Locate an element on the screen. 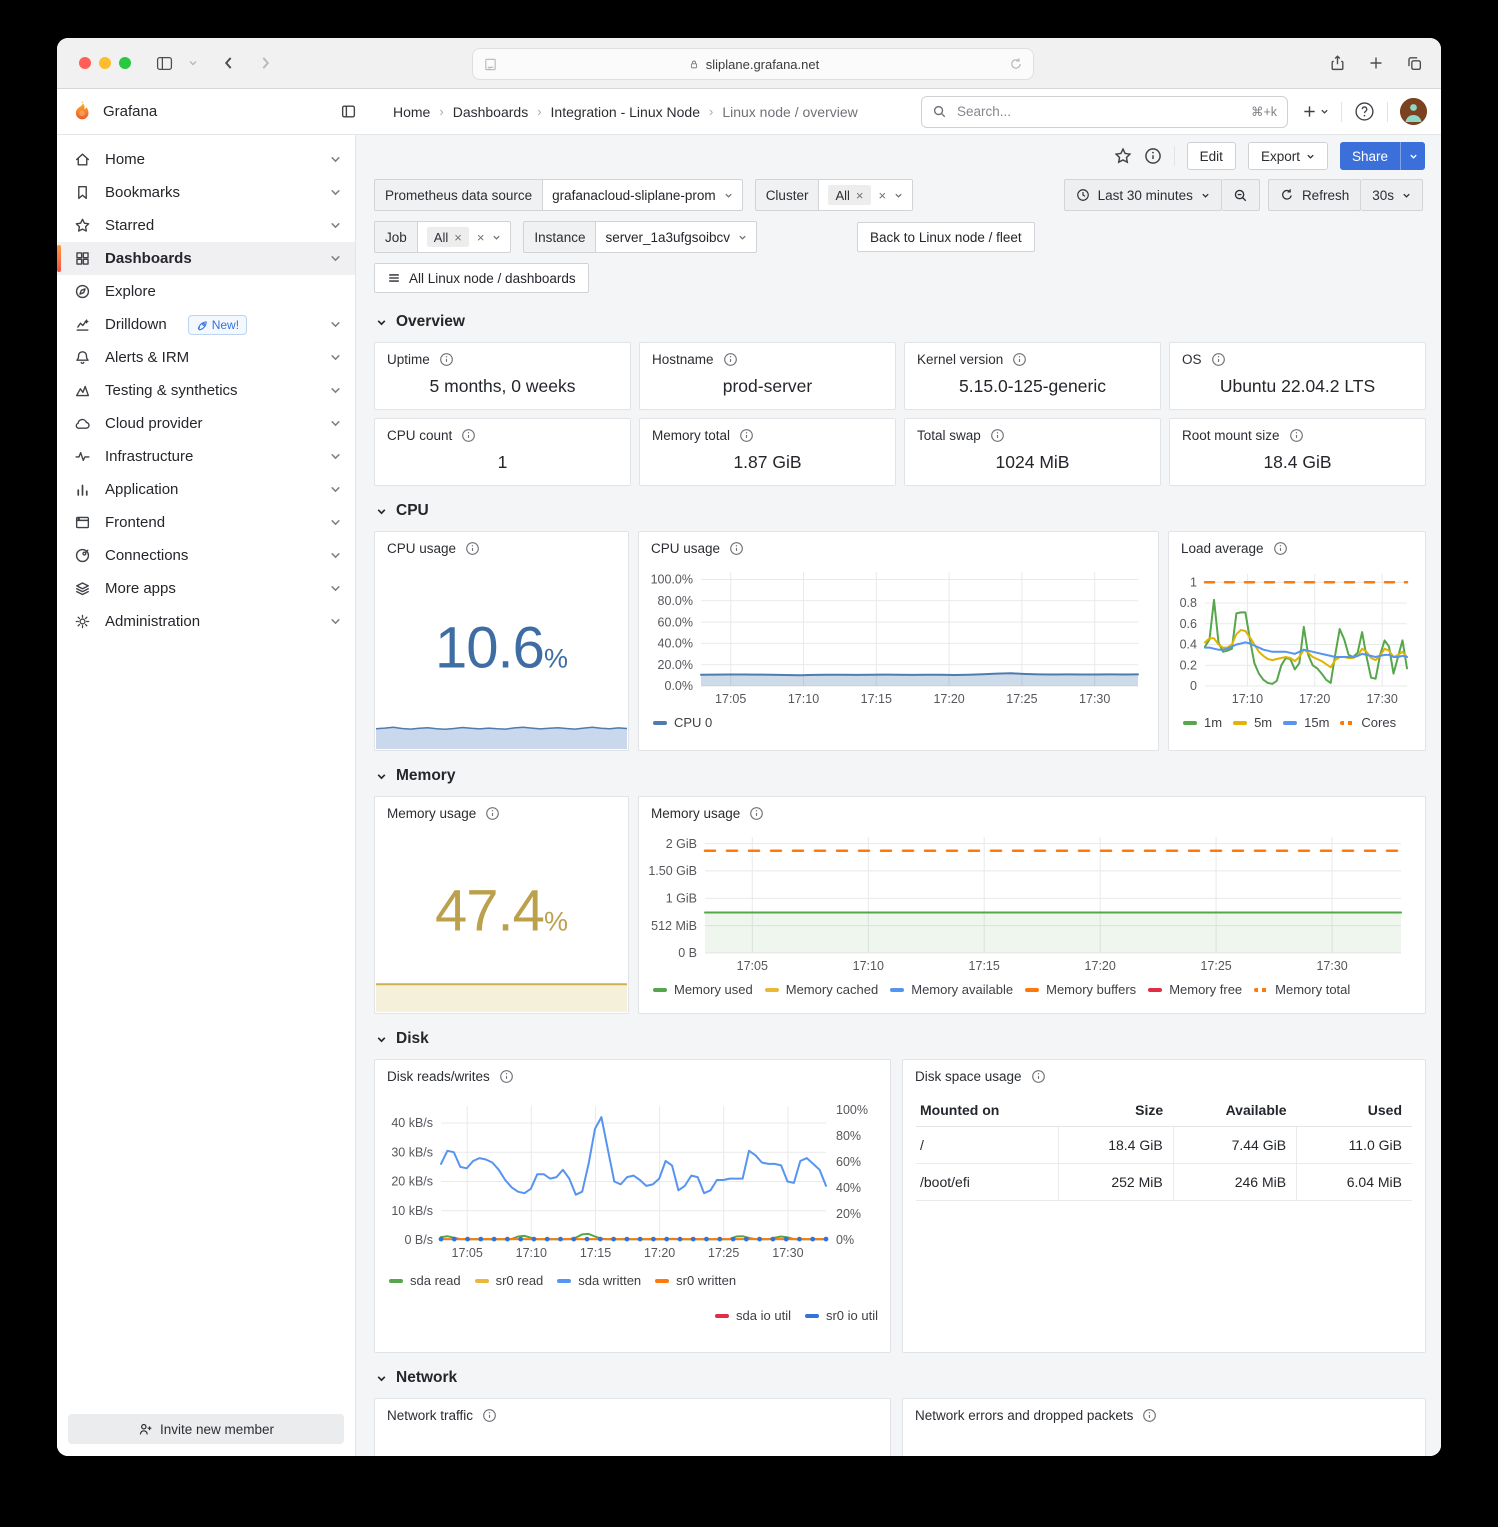 Image resolution: width=1498 pixels, height=1527 pixels. reader-view-icon is located at coordinates (490, 64).